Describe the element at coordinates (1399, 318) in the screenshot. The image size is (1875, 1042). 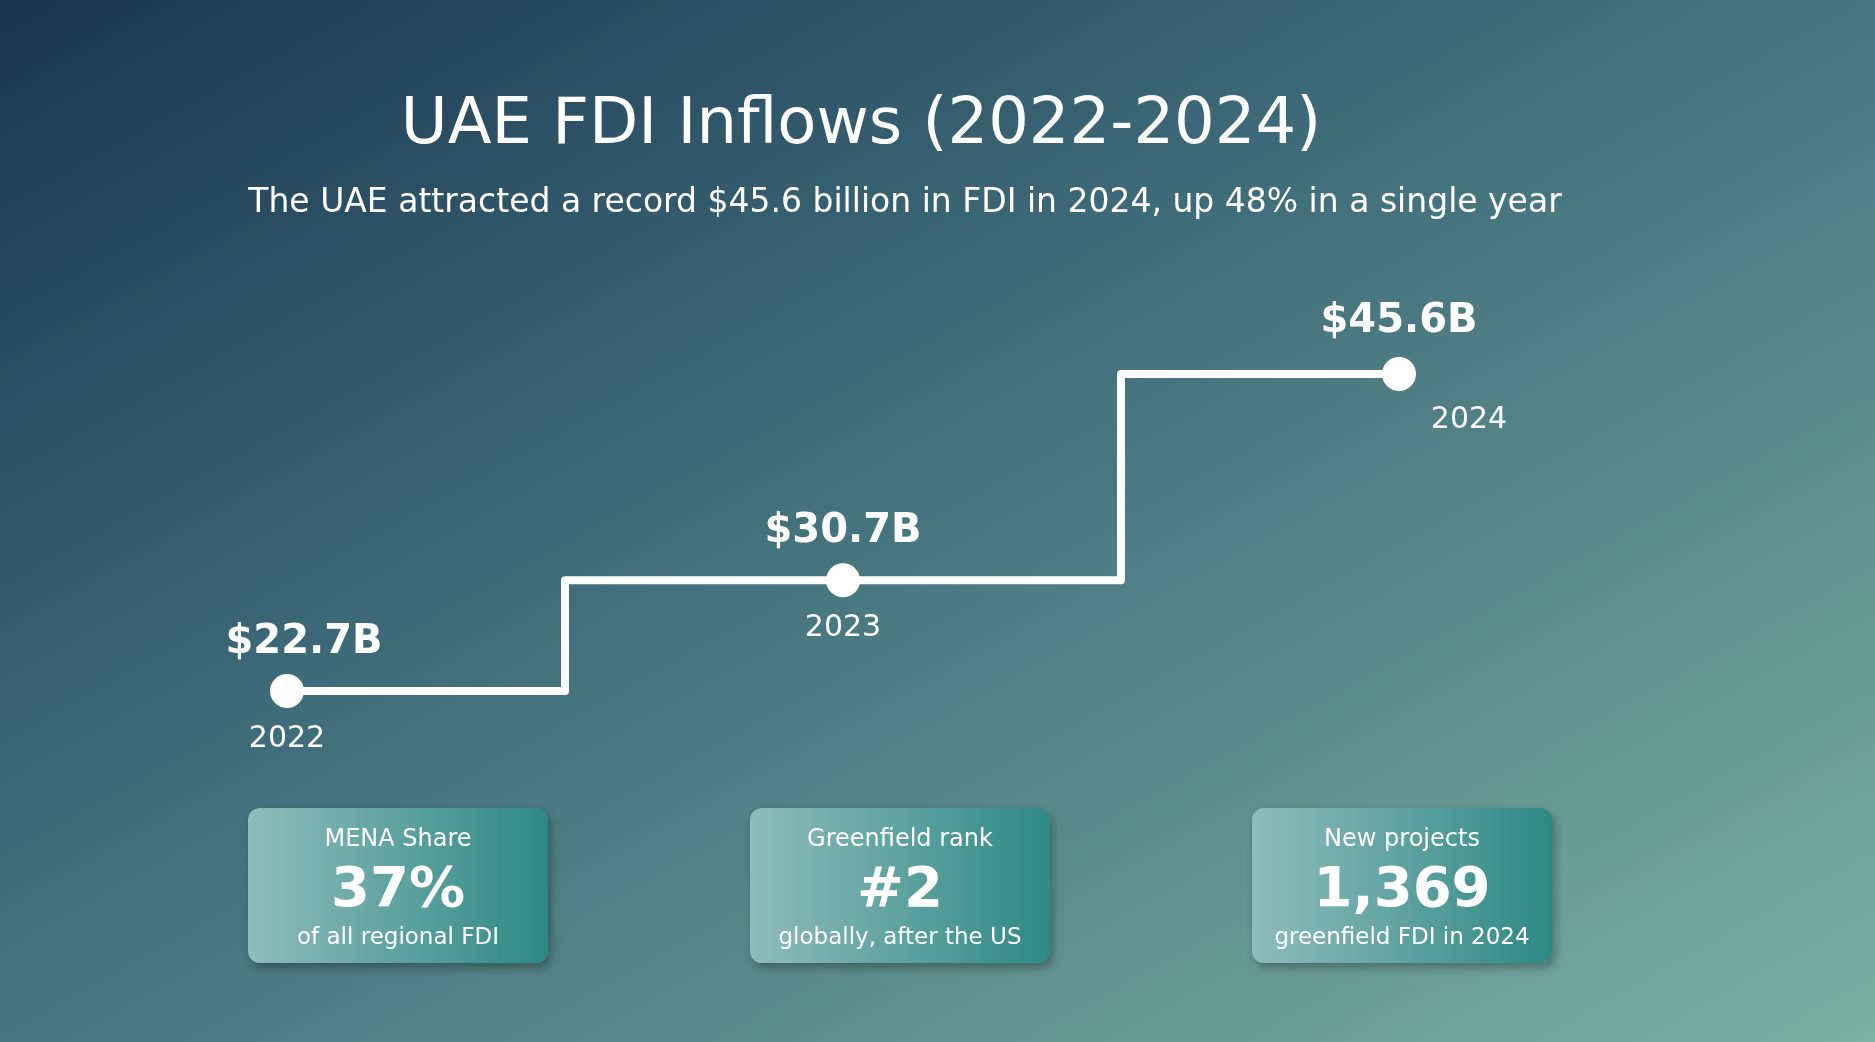
I see `data-label: $45.6B` at that location.